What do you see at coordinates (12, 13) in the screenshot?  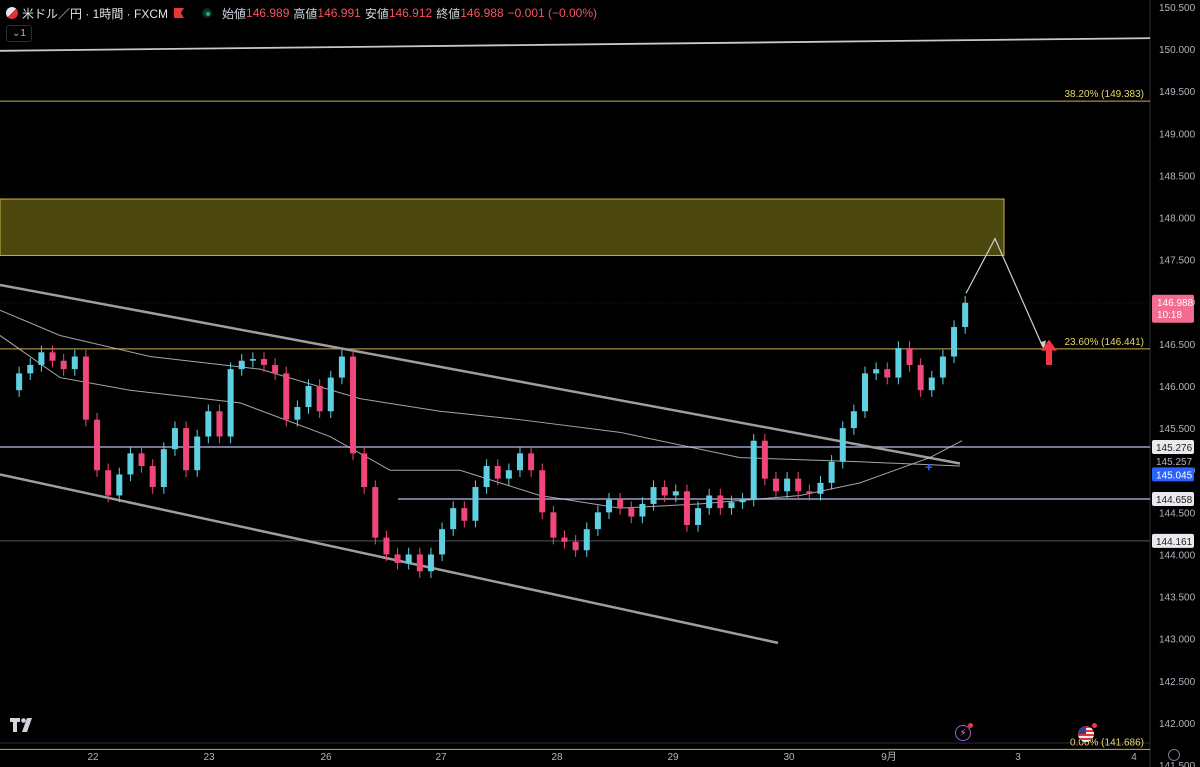 I see `usdjpy-flag-icon` at bounding box center [12, 13].